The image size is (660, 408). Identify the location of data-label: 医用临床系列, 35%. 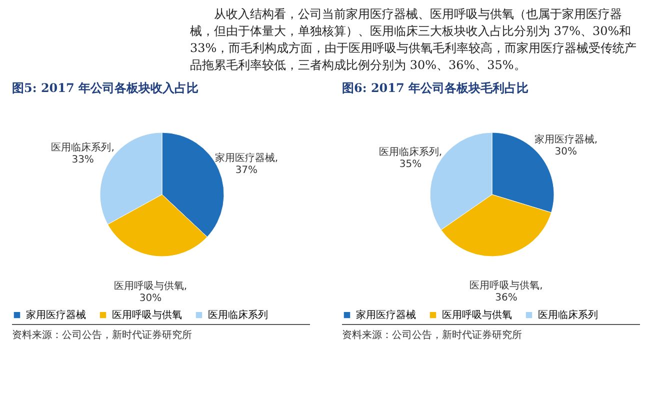
(410, 158).